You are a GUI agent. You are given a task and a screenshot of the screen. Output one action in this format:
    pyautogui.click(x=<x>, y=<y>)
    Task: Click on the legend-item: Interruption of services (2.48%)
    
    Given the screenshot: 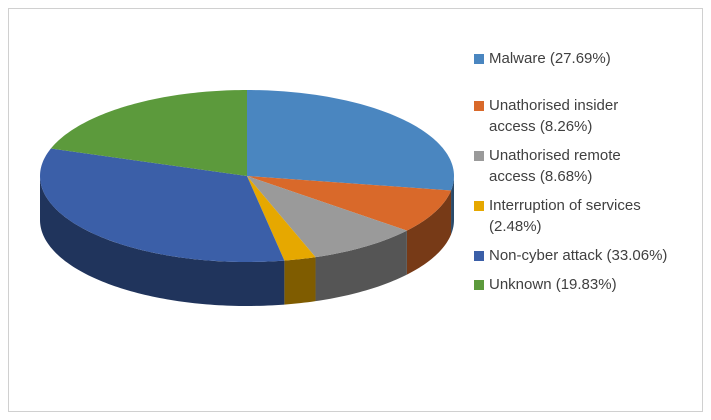 What is the action you would take?
    pyautogui.click(x=574, y=216)
    